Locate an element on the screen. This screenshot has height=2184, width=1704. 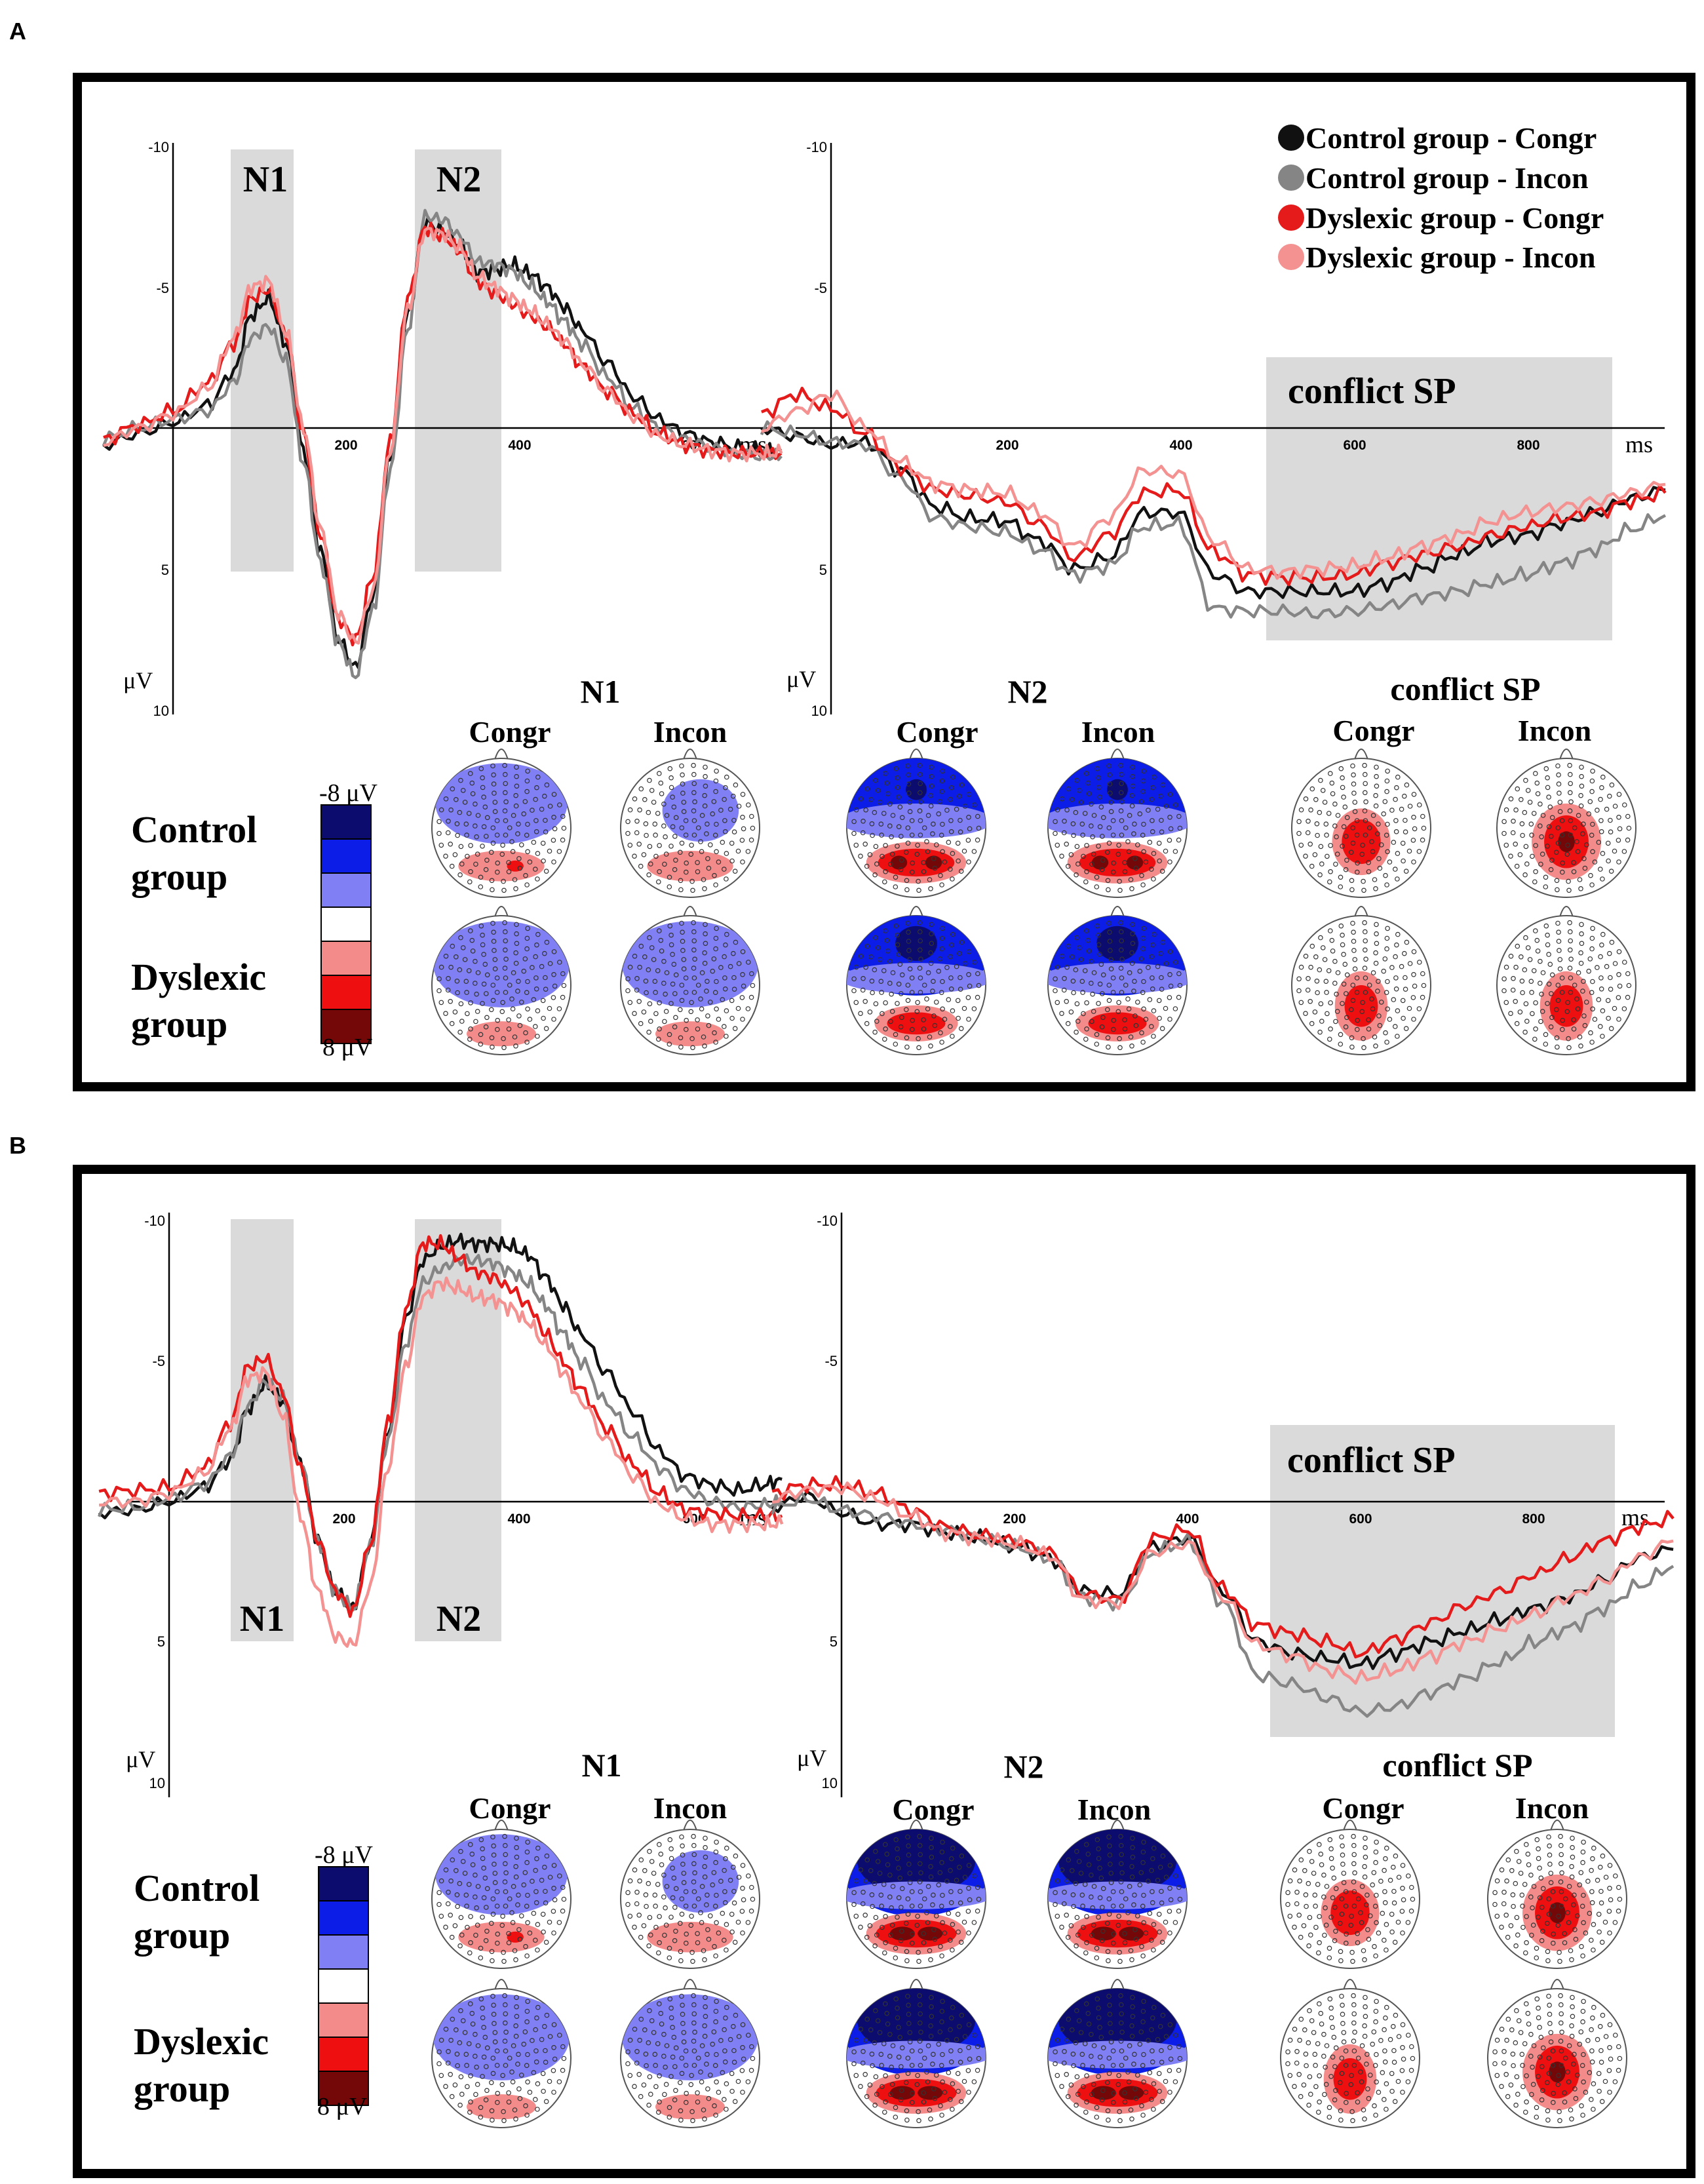
nose is located at coordinates (916, 1985).